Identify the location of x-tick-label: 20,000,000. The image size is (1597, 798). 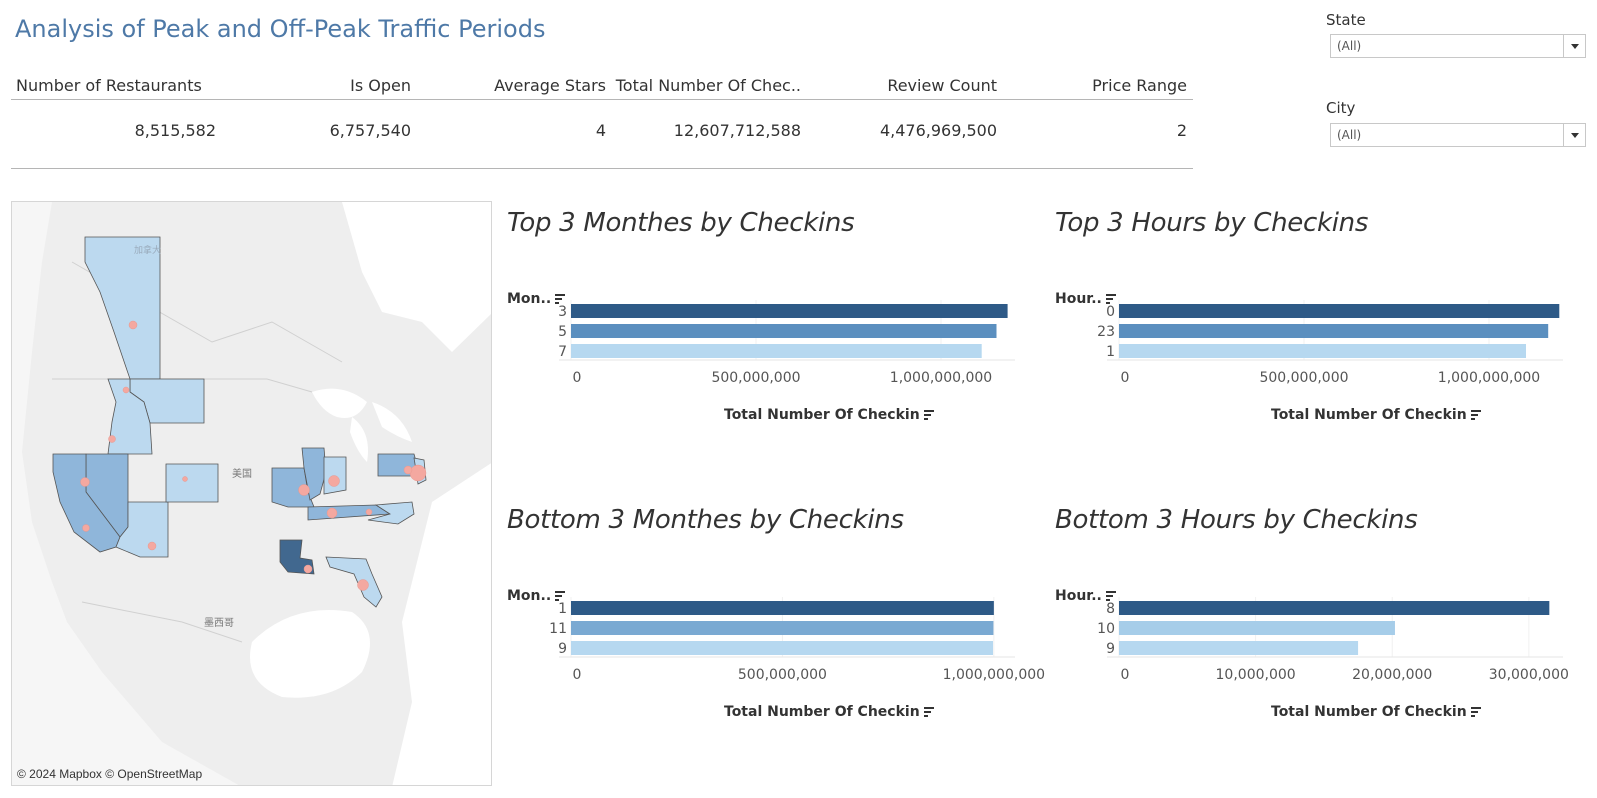
(1392, 675).